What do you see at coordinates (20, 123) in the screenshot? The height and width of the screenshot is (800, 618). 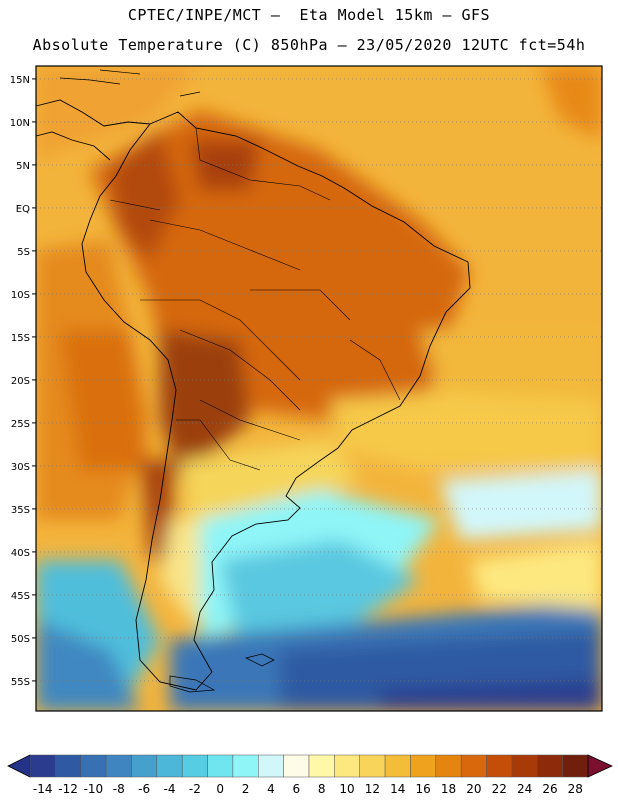 I see `lat-tick-label: 10N` at bounding box center [20, 123].